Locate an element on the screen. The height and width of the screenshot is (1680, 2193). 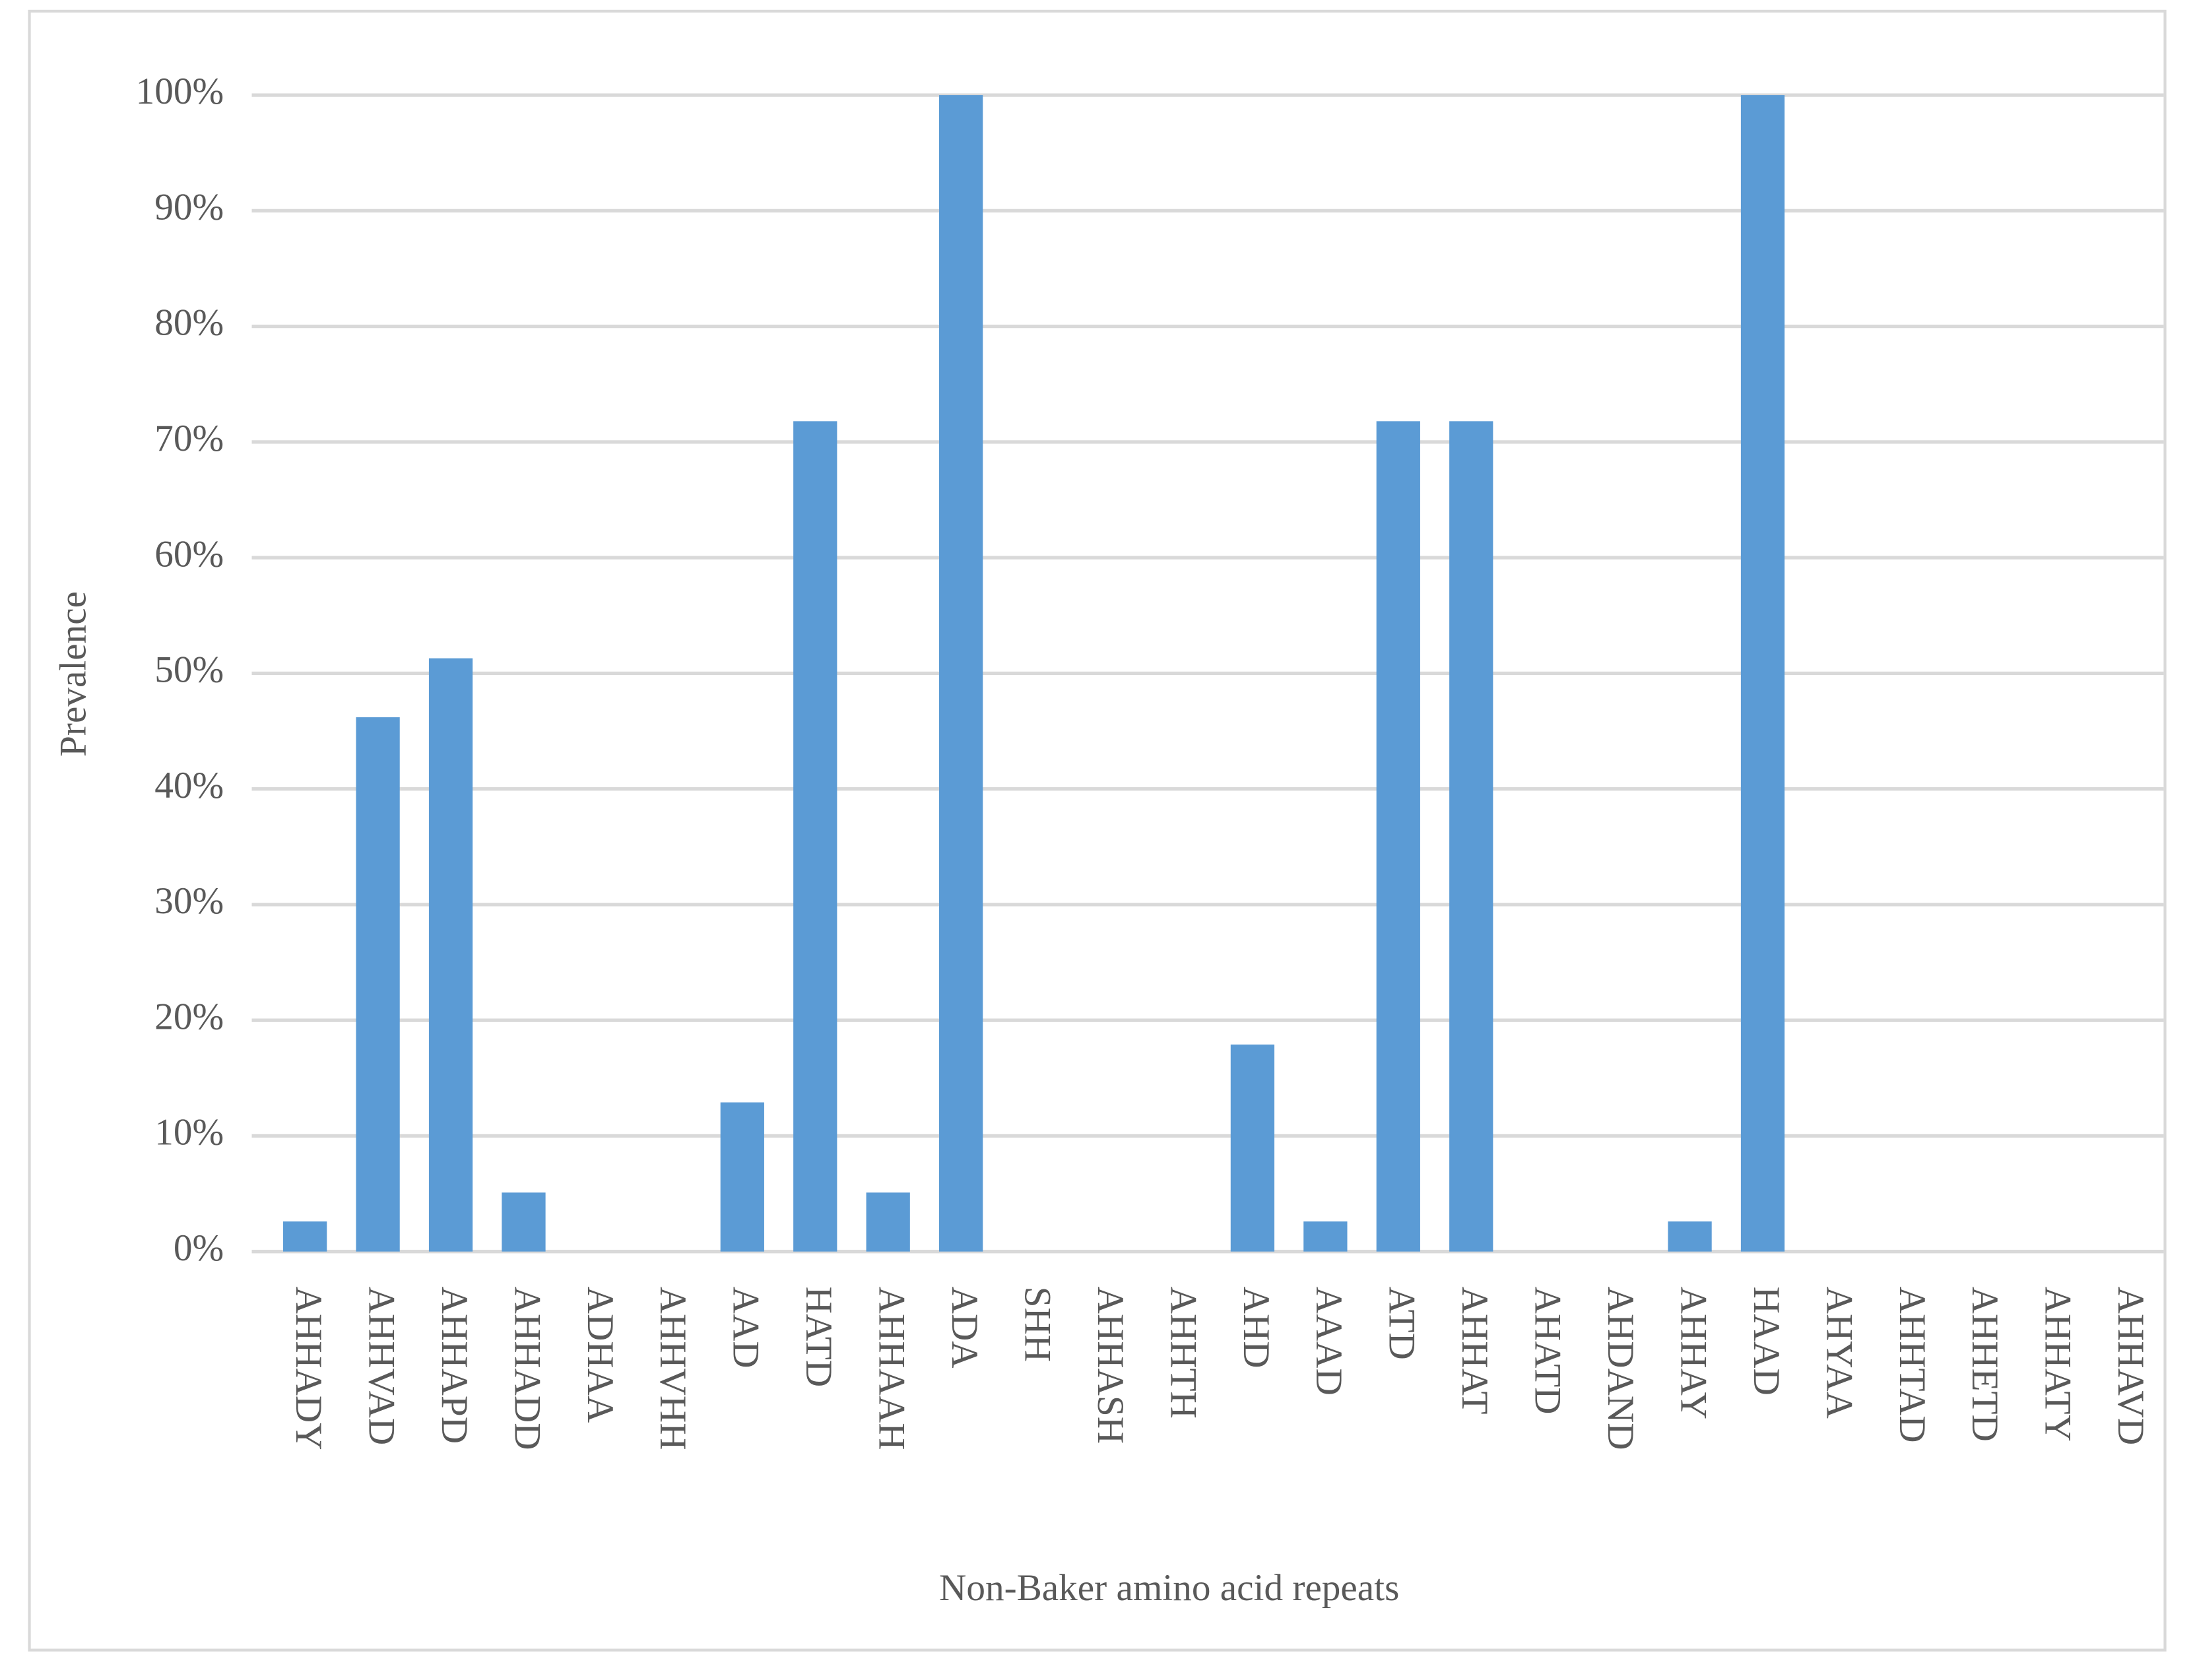
x-tick-label: AAD is located at coordinates (746, 1328).